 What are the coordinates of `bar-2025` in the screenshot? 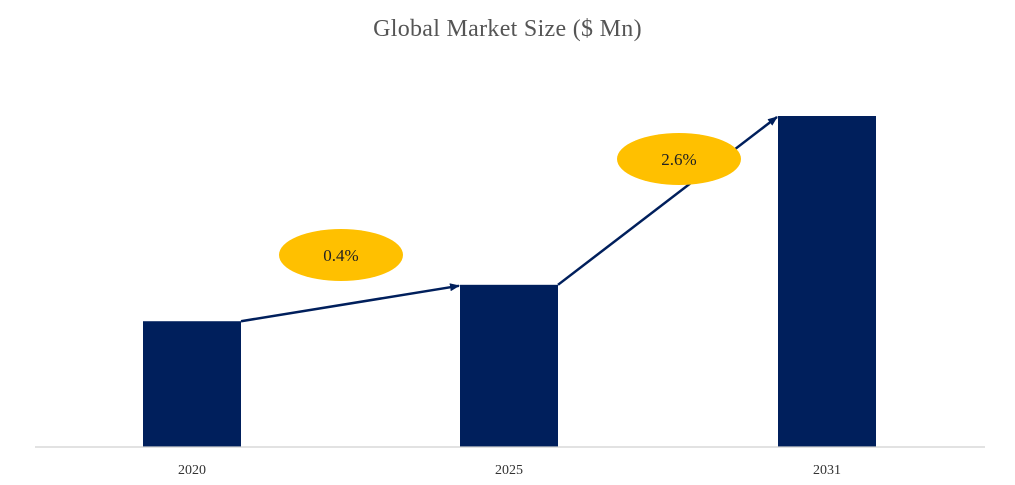 It's located at (509, 365).